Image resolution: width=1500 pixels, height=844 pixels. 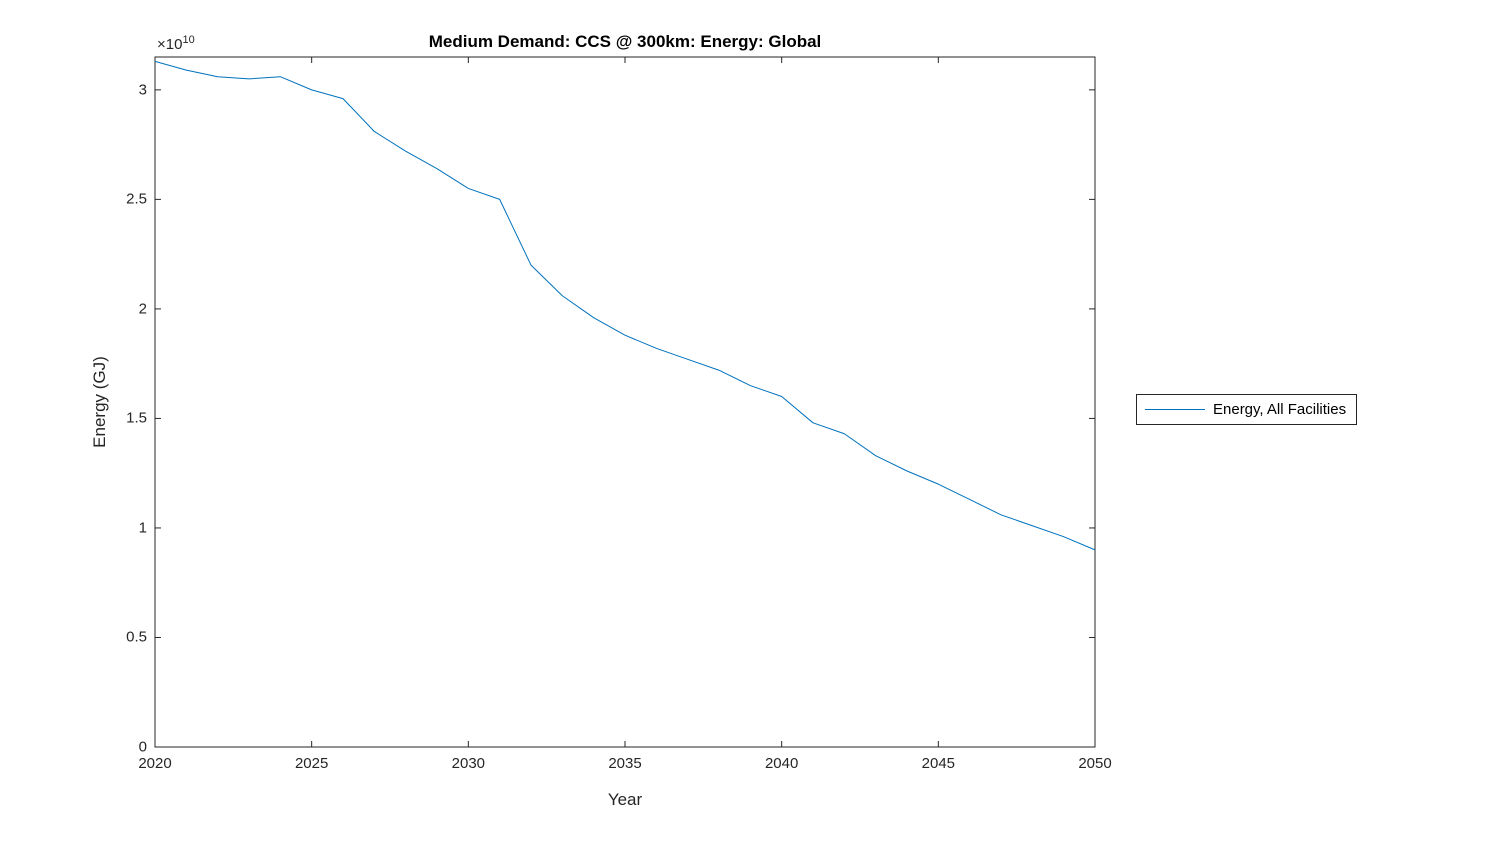 I want to click on legend-entry-label: Energy, All Facilities, so click(x=1280, y=409).